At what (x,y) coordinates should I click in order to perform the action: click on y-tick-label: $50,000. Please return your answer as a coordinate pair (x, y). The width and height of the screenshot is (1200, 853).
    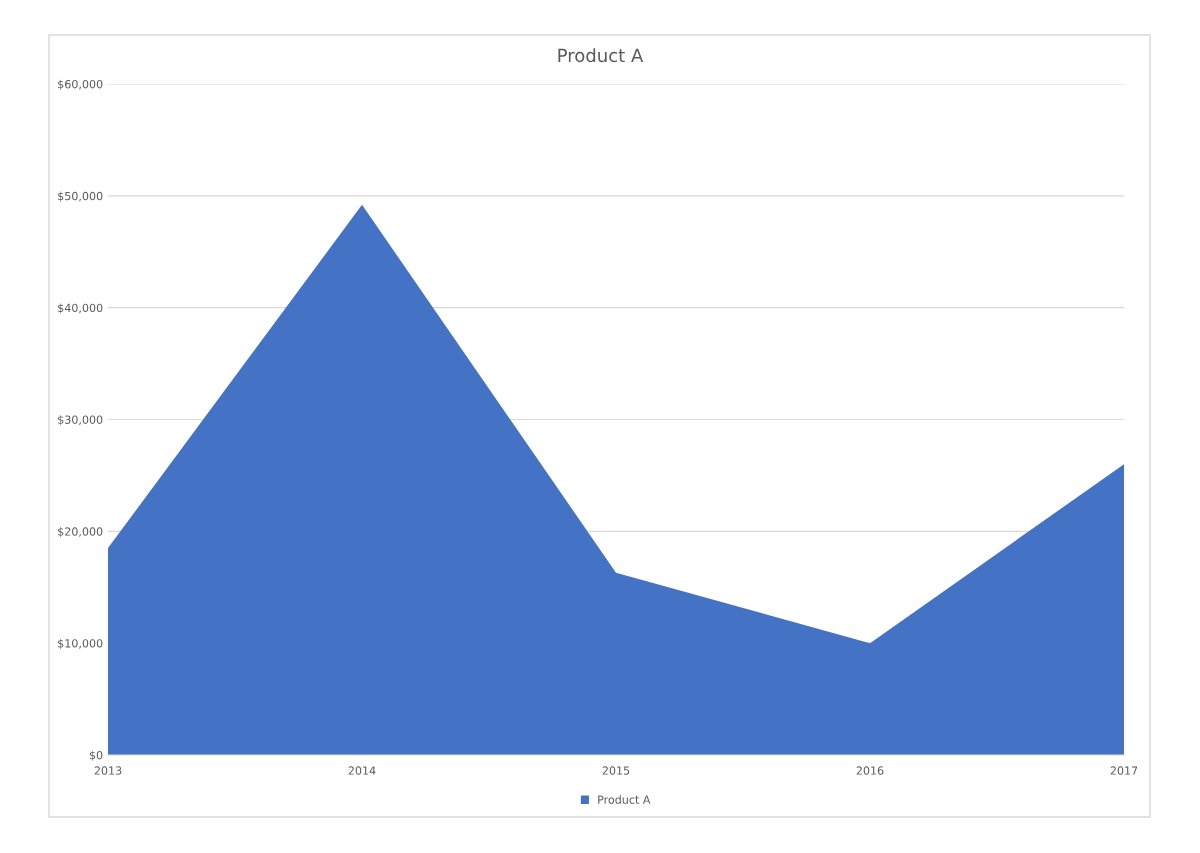
    Looking at the image, I should click on (80, 196).